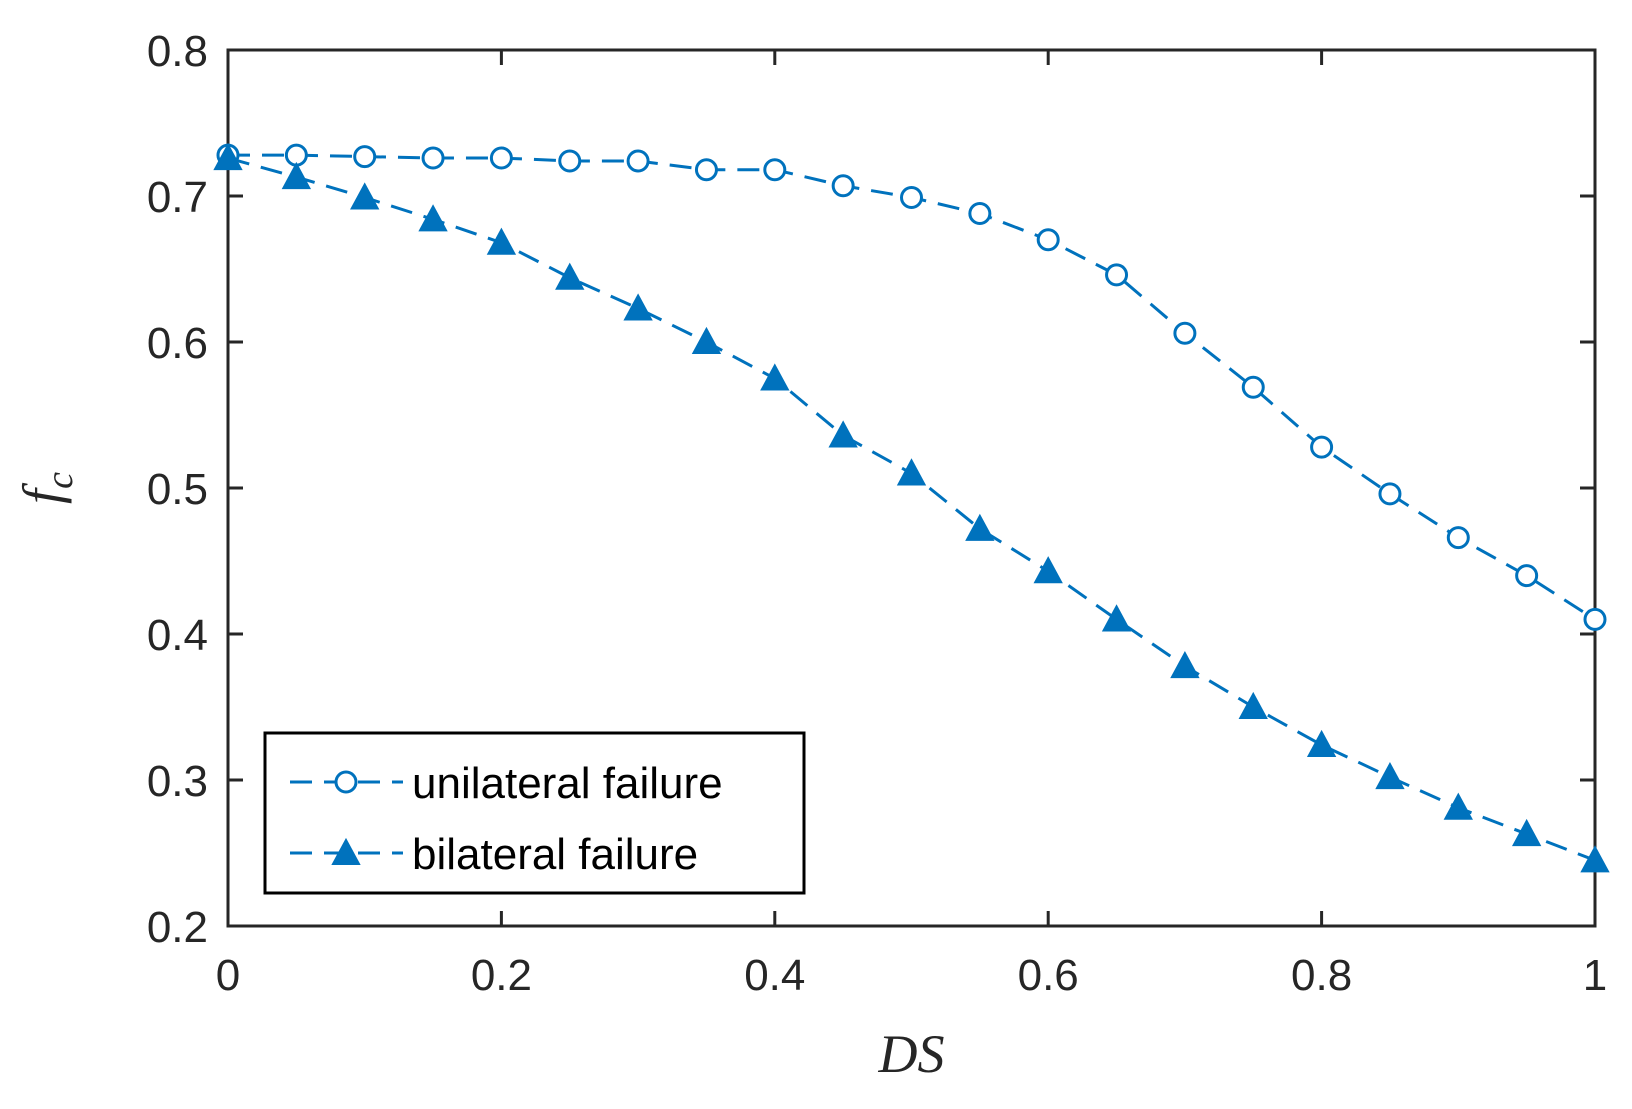  I want to click on y-tick-labels: 0.2 0.3 0.4 0.5 0.6 0.7 0.8, so click(177, 489).